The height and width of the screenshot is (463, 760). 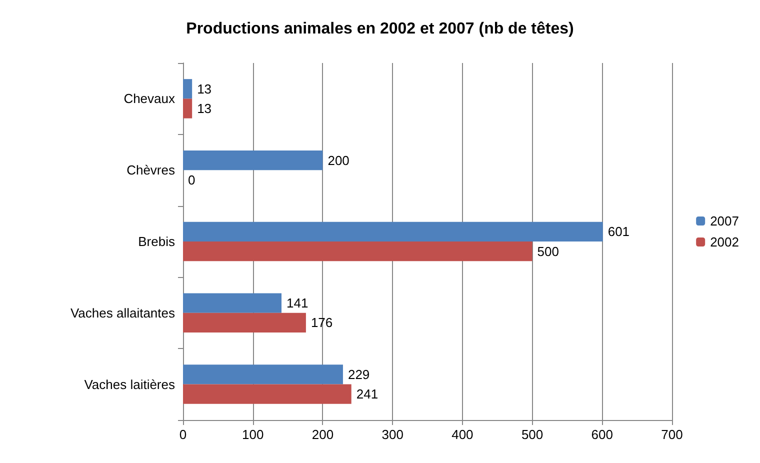 I want to click on x-tick-label: 100, so click(x=253, y=434).